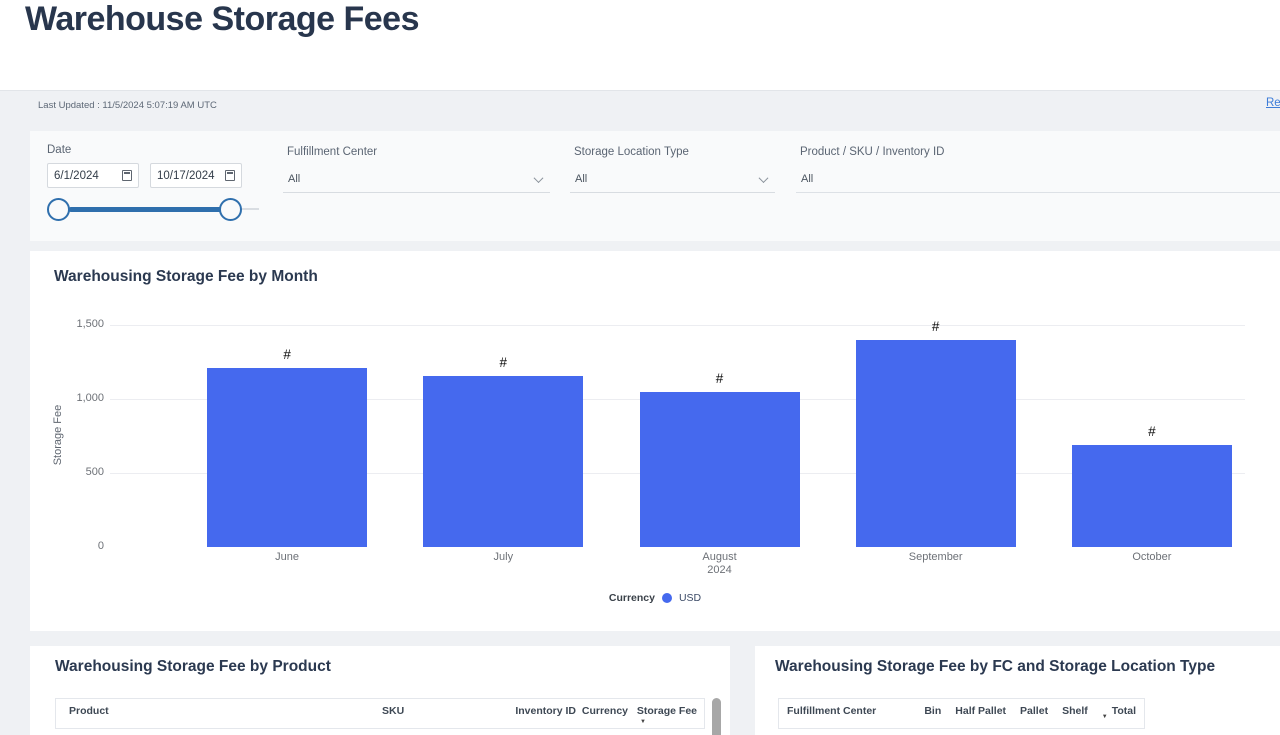 The width and height of the screenshot is (1280, 735). What do you see at coordinates (690, 598) in the screenshot?
I see `legend-item-label: USD` at bounding box center [690, 598].